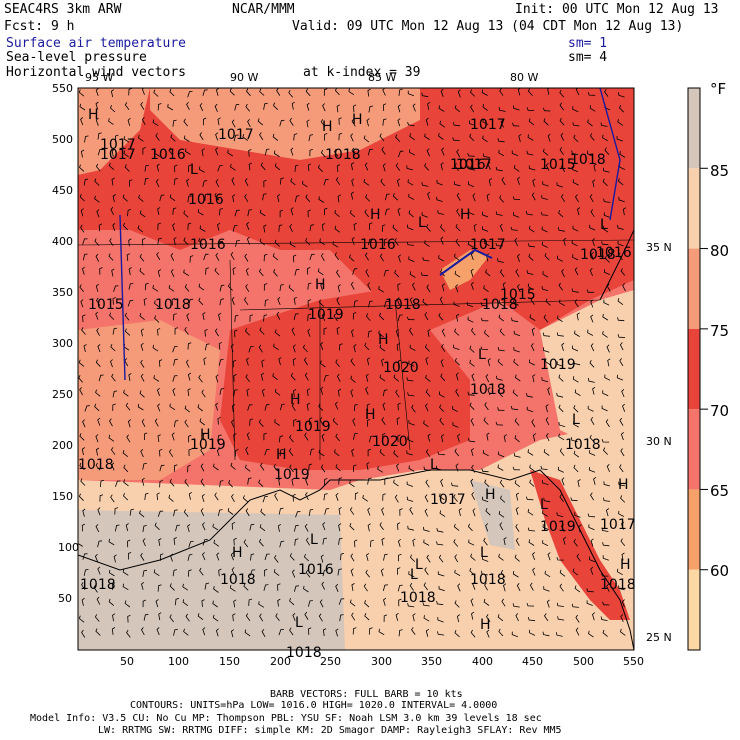  What do you see at coordinates (208, 245) in the screenshot?
I see `isobar-label: 1016` at bounding box center [208, 245].